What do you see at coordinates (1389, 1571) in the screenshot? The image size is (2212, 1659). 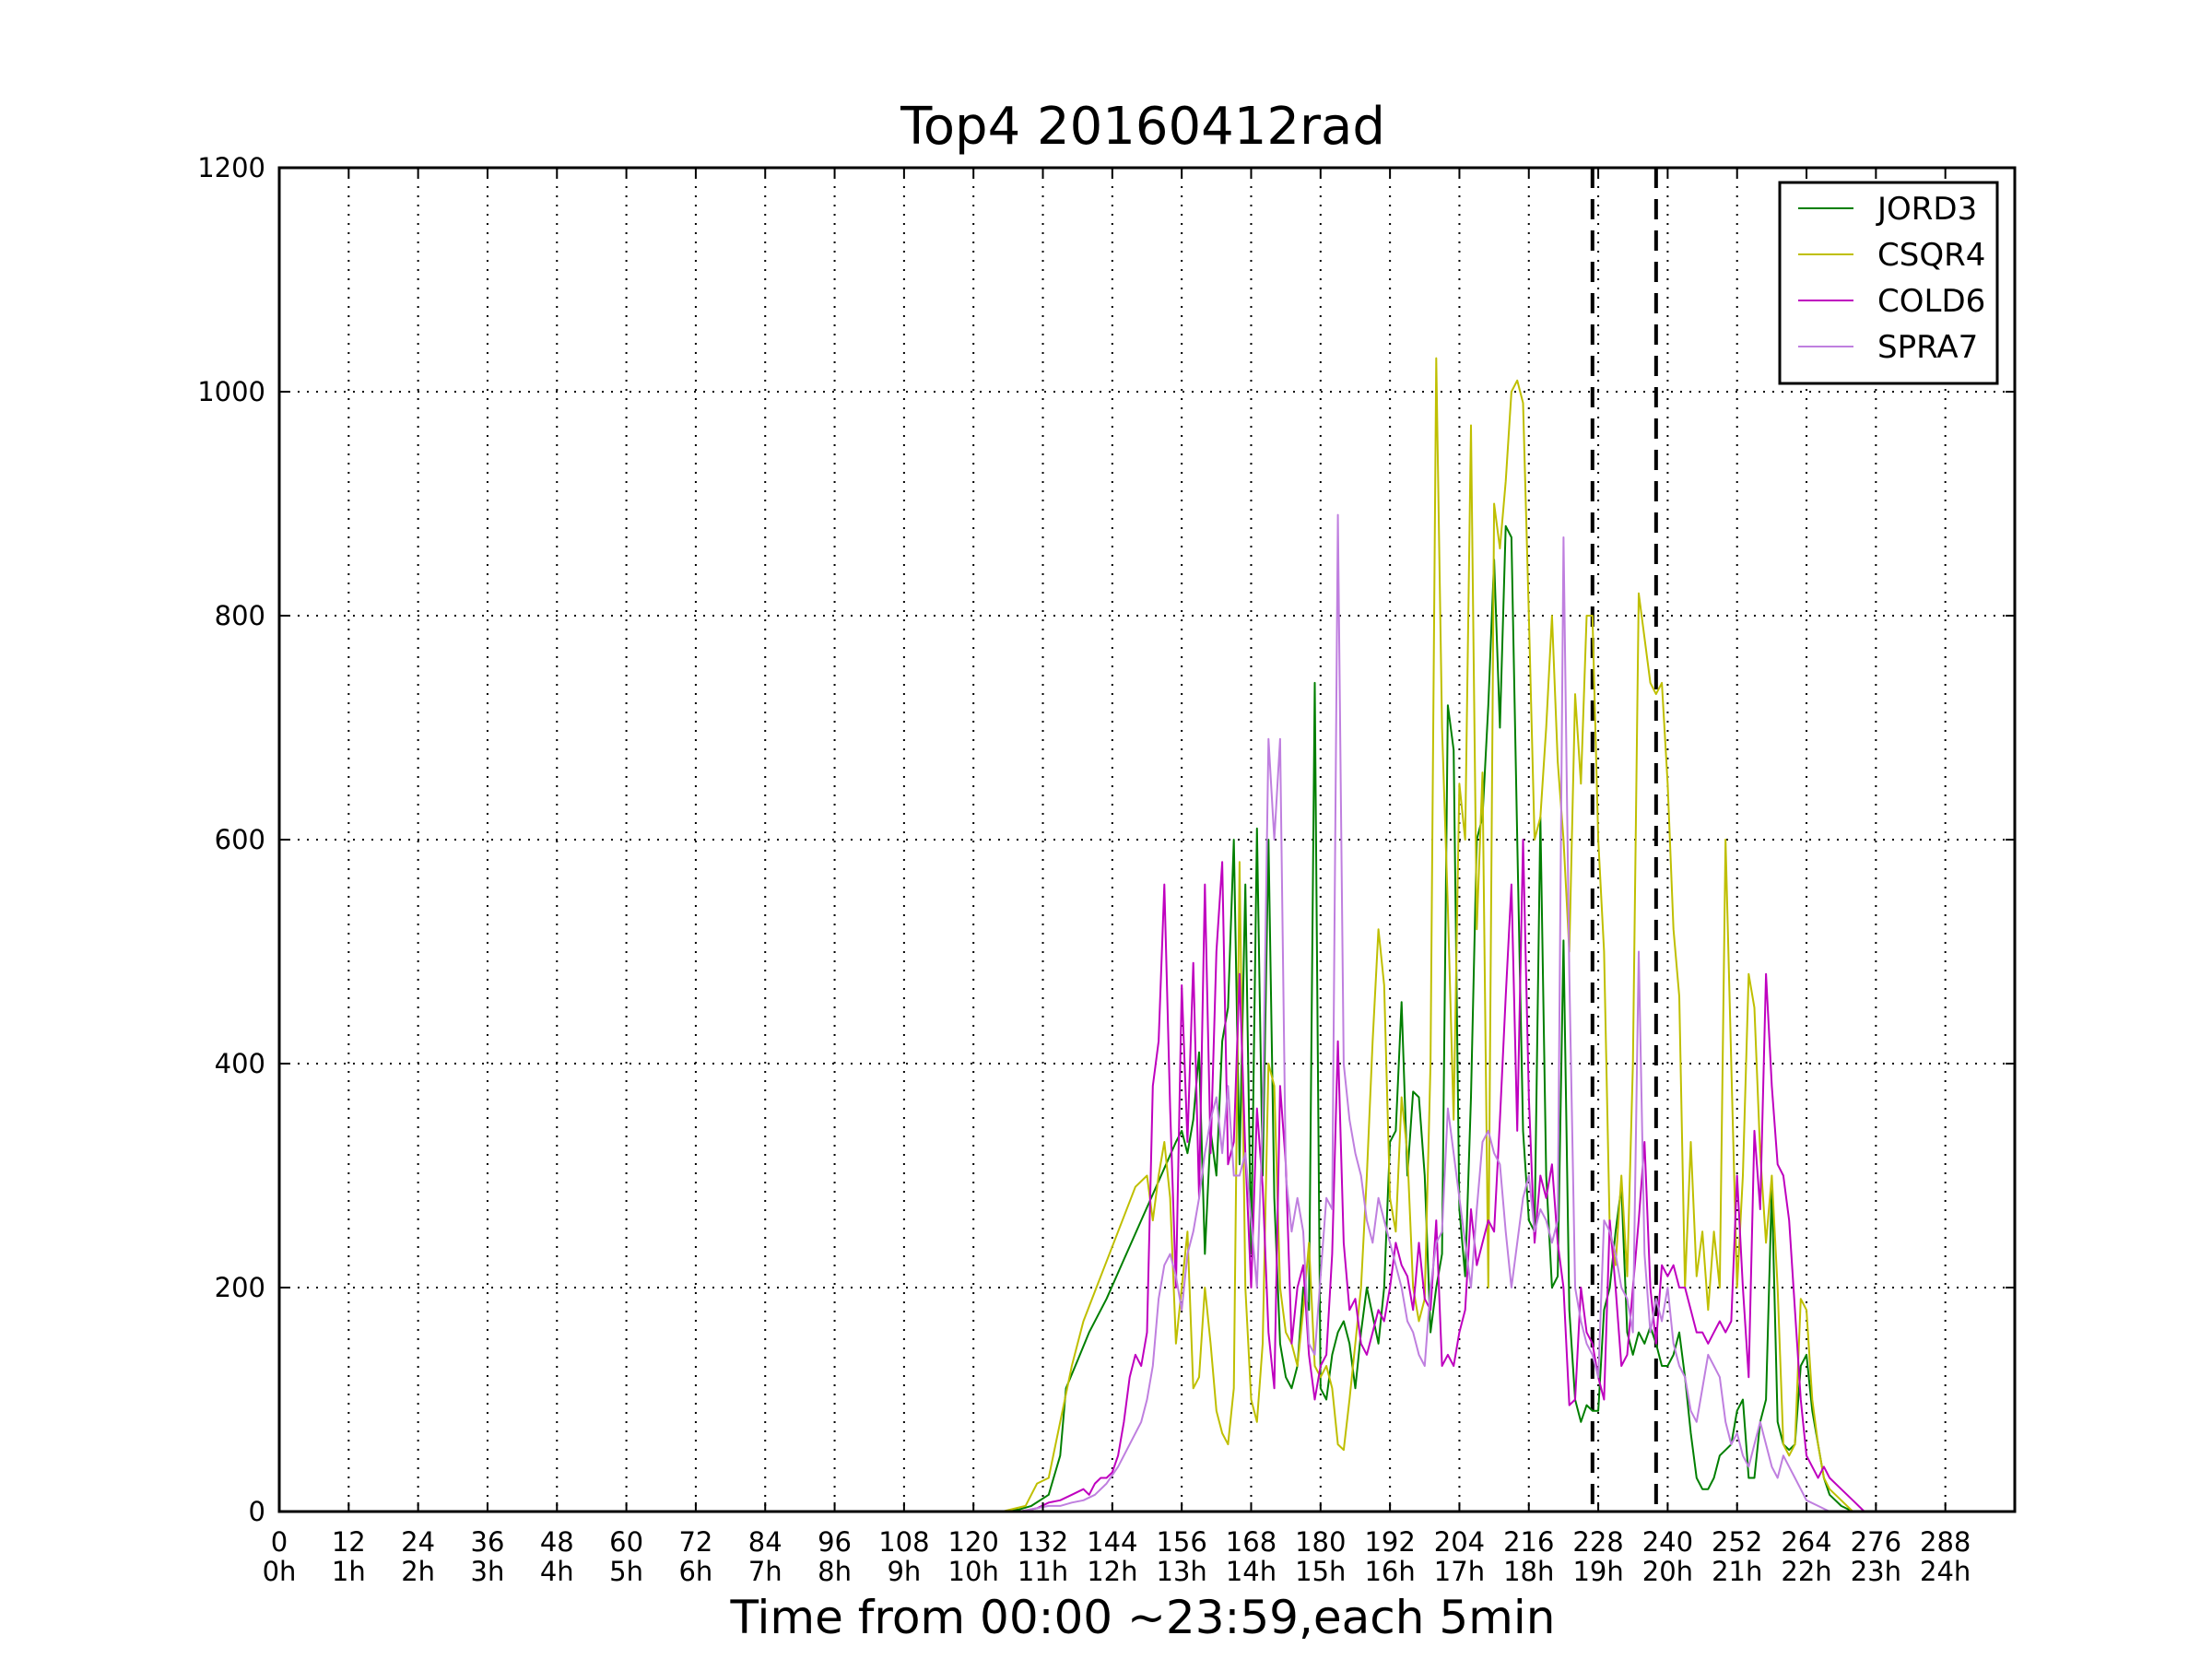 I see `x-tick-sublabel: 16h` at bounding box center [1389, 1571].